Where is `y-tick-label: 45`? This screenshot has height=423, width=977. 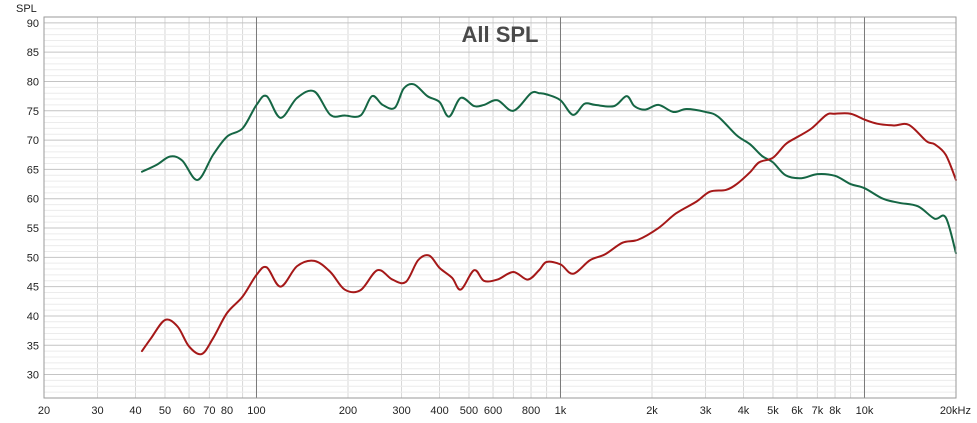
y-tick-label: 45 is located at coordinates (33, 288).